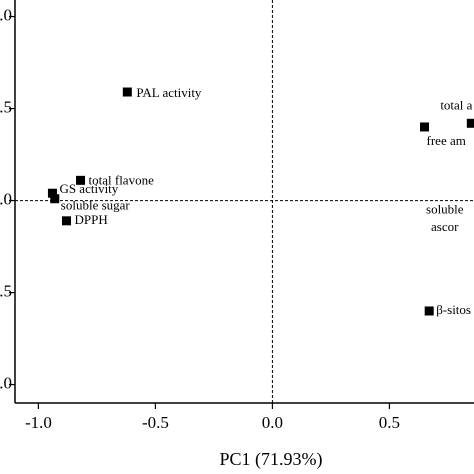 Image resolution: width=474 pixels, height=474 pixels. I want to click on x-tick-label: 0.5, so click(389, 422).